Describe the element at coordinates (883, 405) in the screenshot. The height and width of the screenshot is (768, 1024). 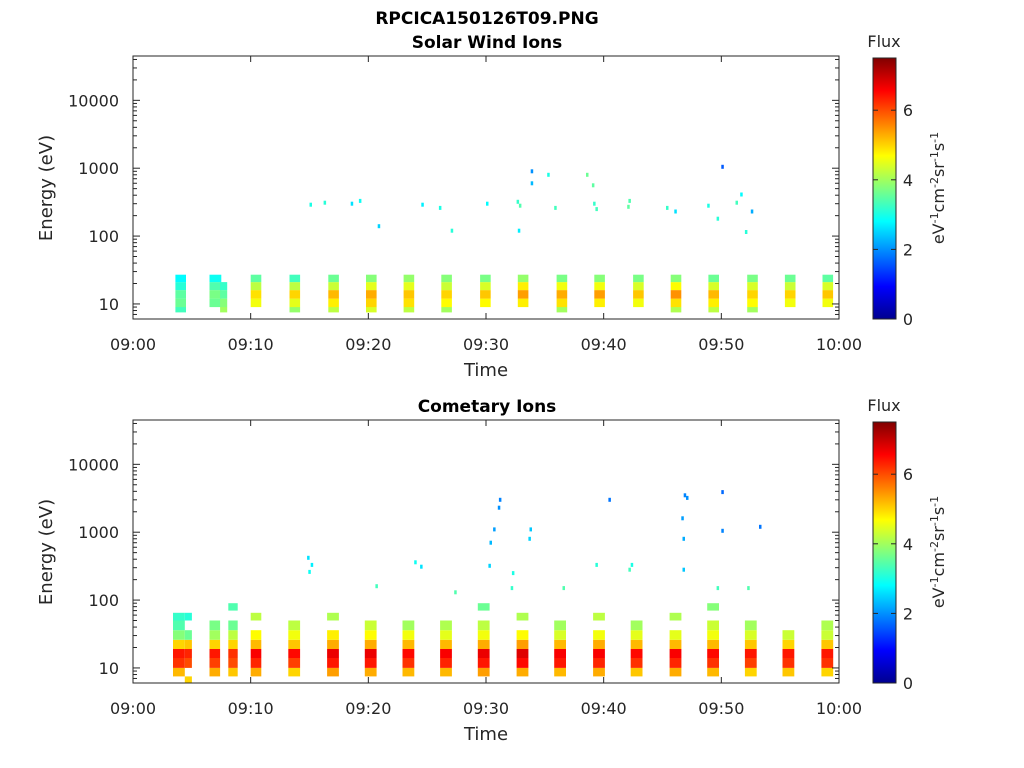
I see `colorbar-title: Flux` at that location.